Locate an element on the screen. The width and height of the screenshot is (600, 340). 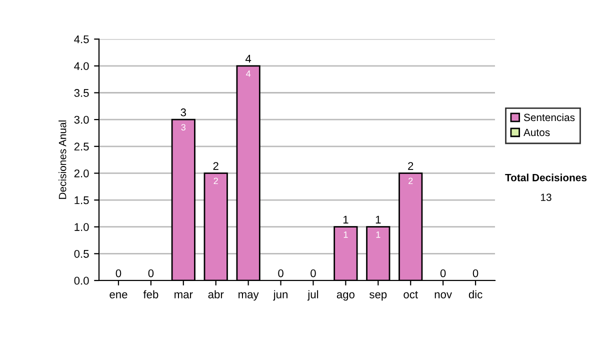
y-tick-label: 1.5 is located at coordinates (81, 200).